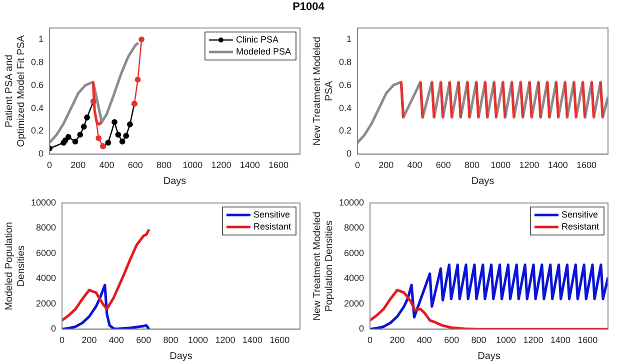 The height and width of the screenshot is (363, 617). Describe the element at coordinates (15, 90) in the screenshot. I see `y-axis-title: Patient PSA and Optimized Model Fit PSA` at that location.